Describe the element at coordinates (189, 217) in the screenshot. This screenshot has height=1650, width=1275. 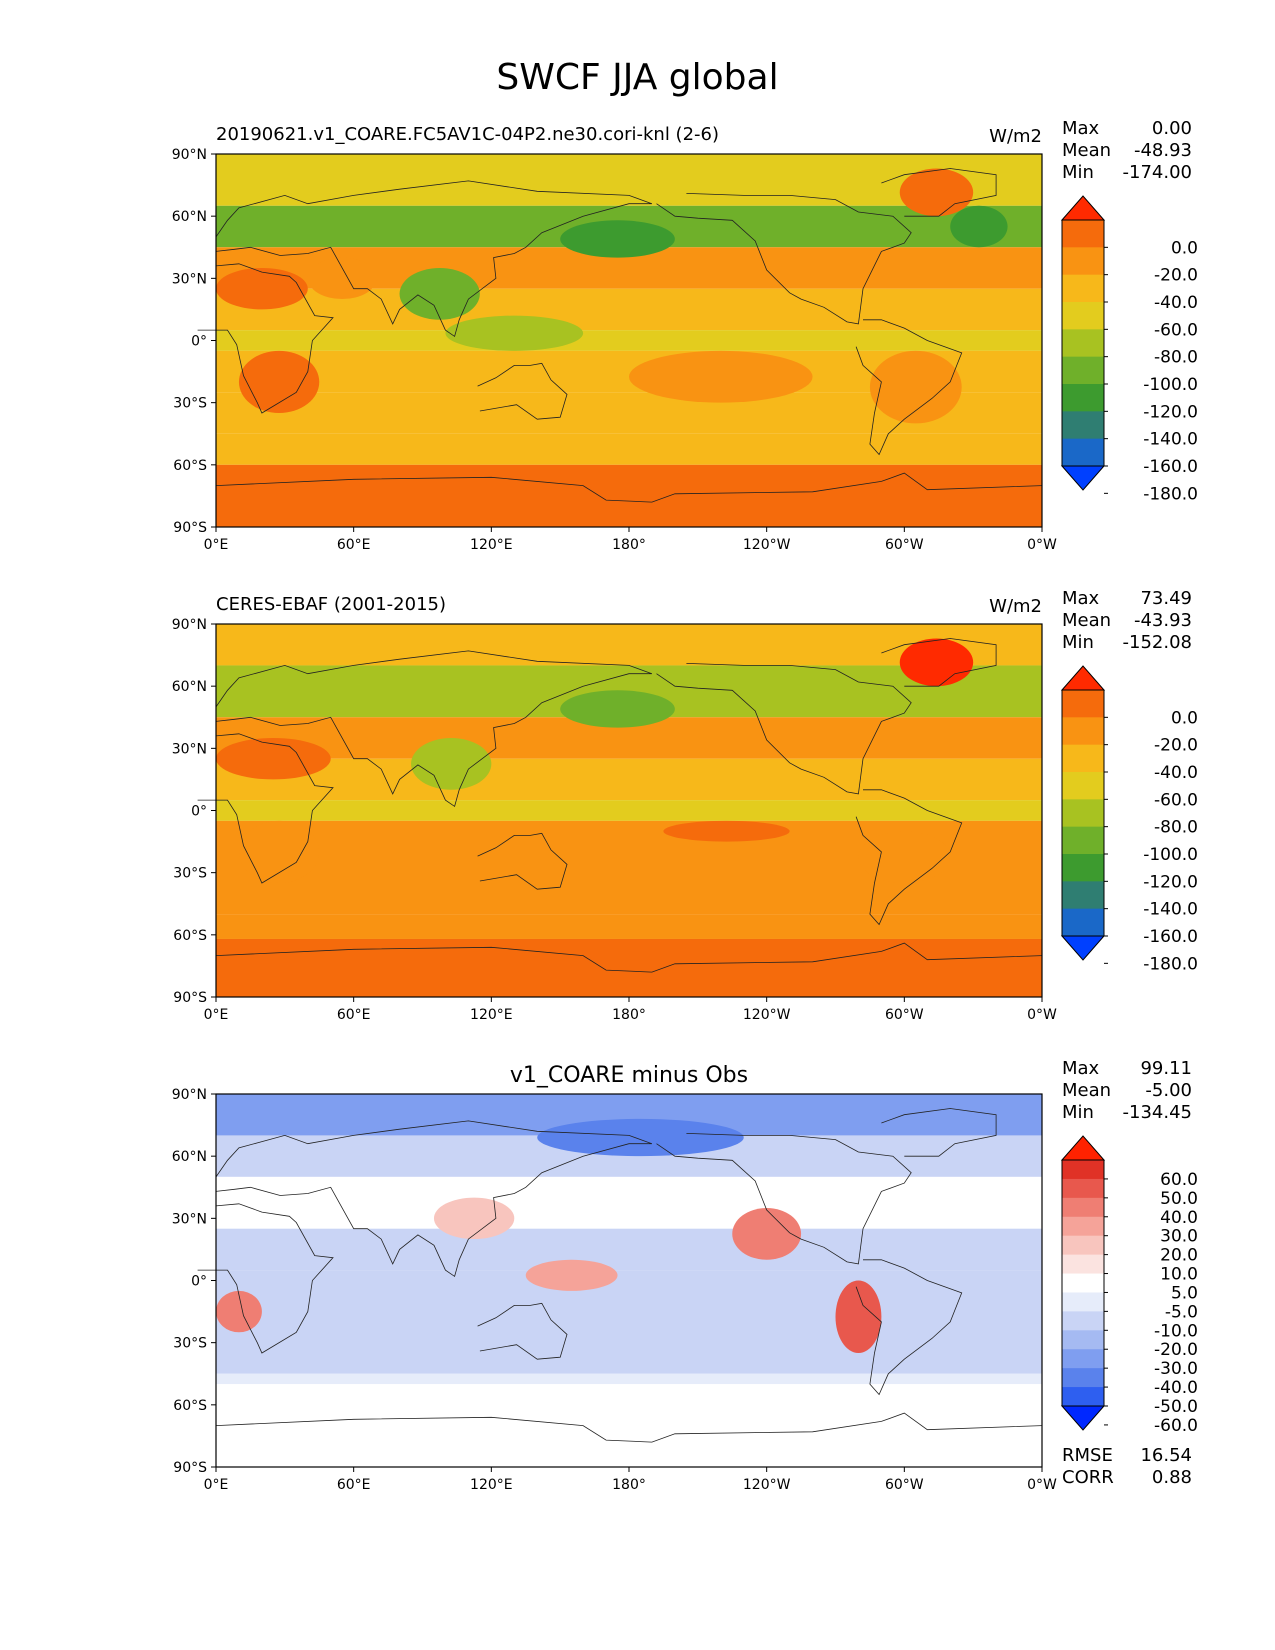
I see `y-tick-label: 60°N` at that location.